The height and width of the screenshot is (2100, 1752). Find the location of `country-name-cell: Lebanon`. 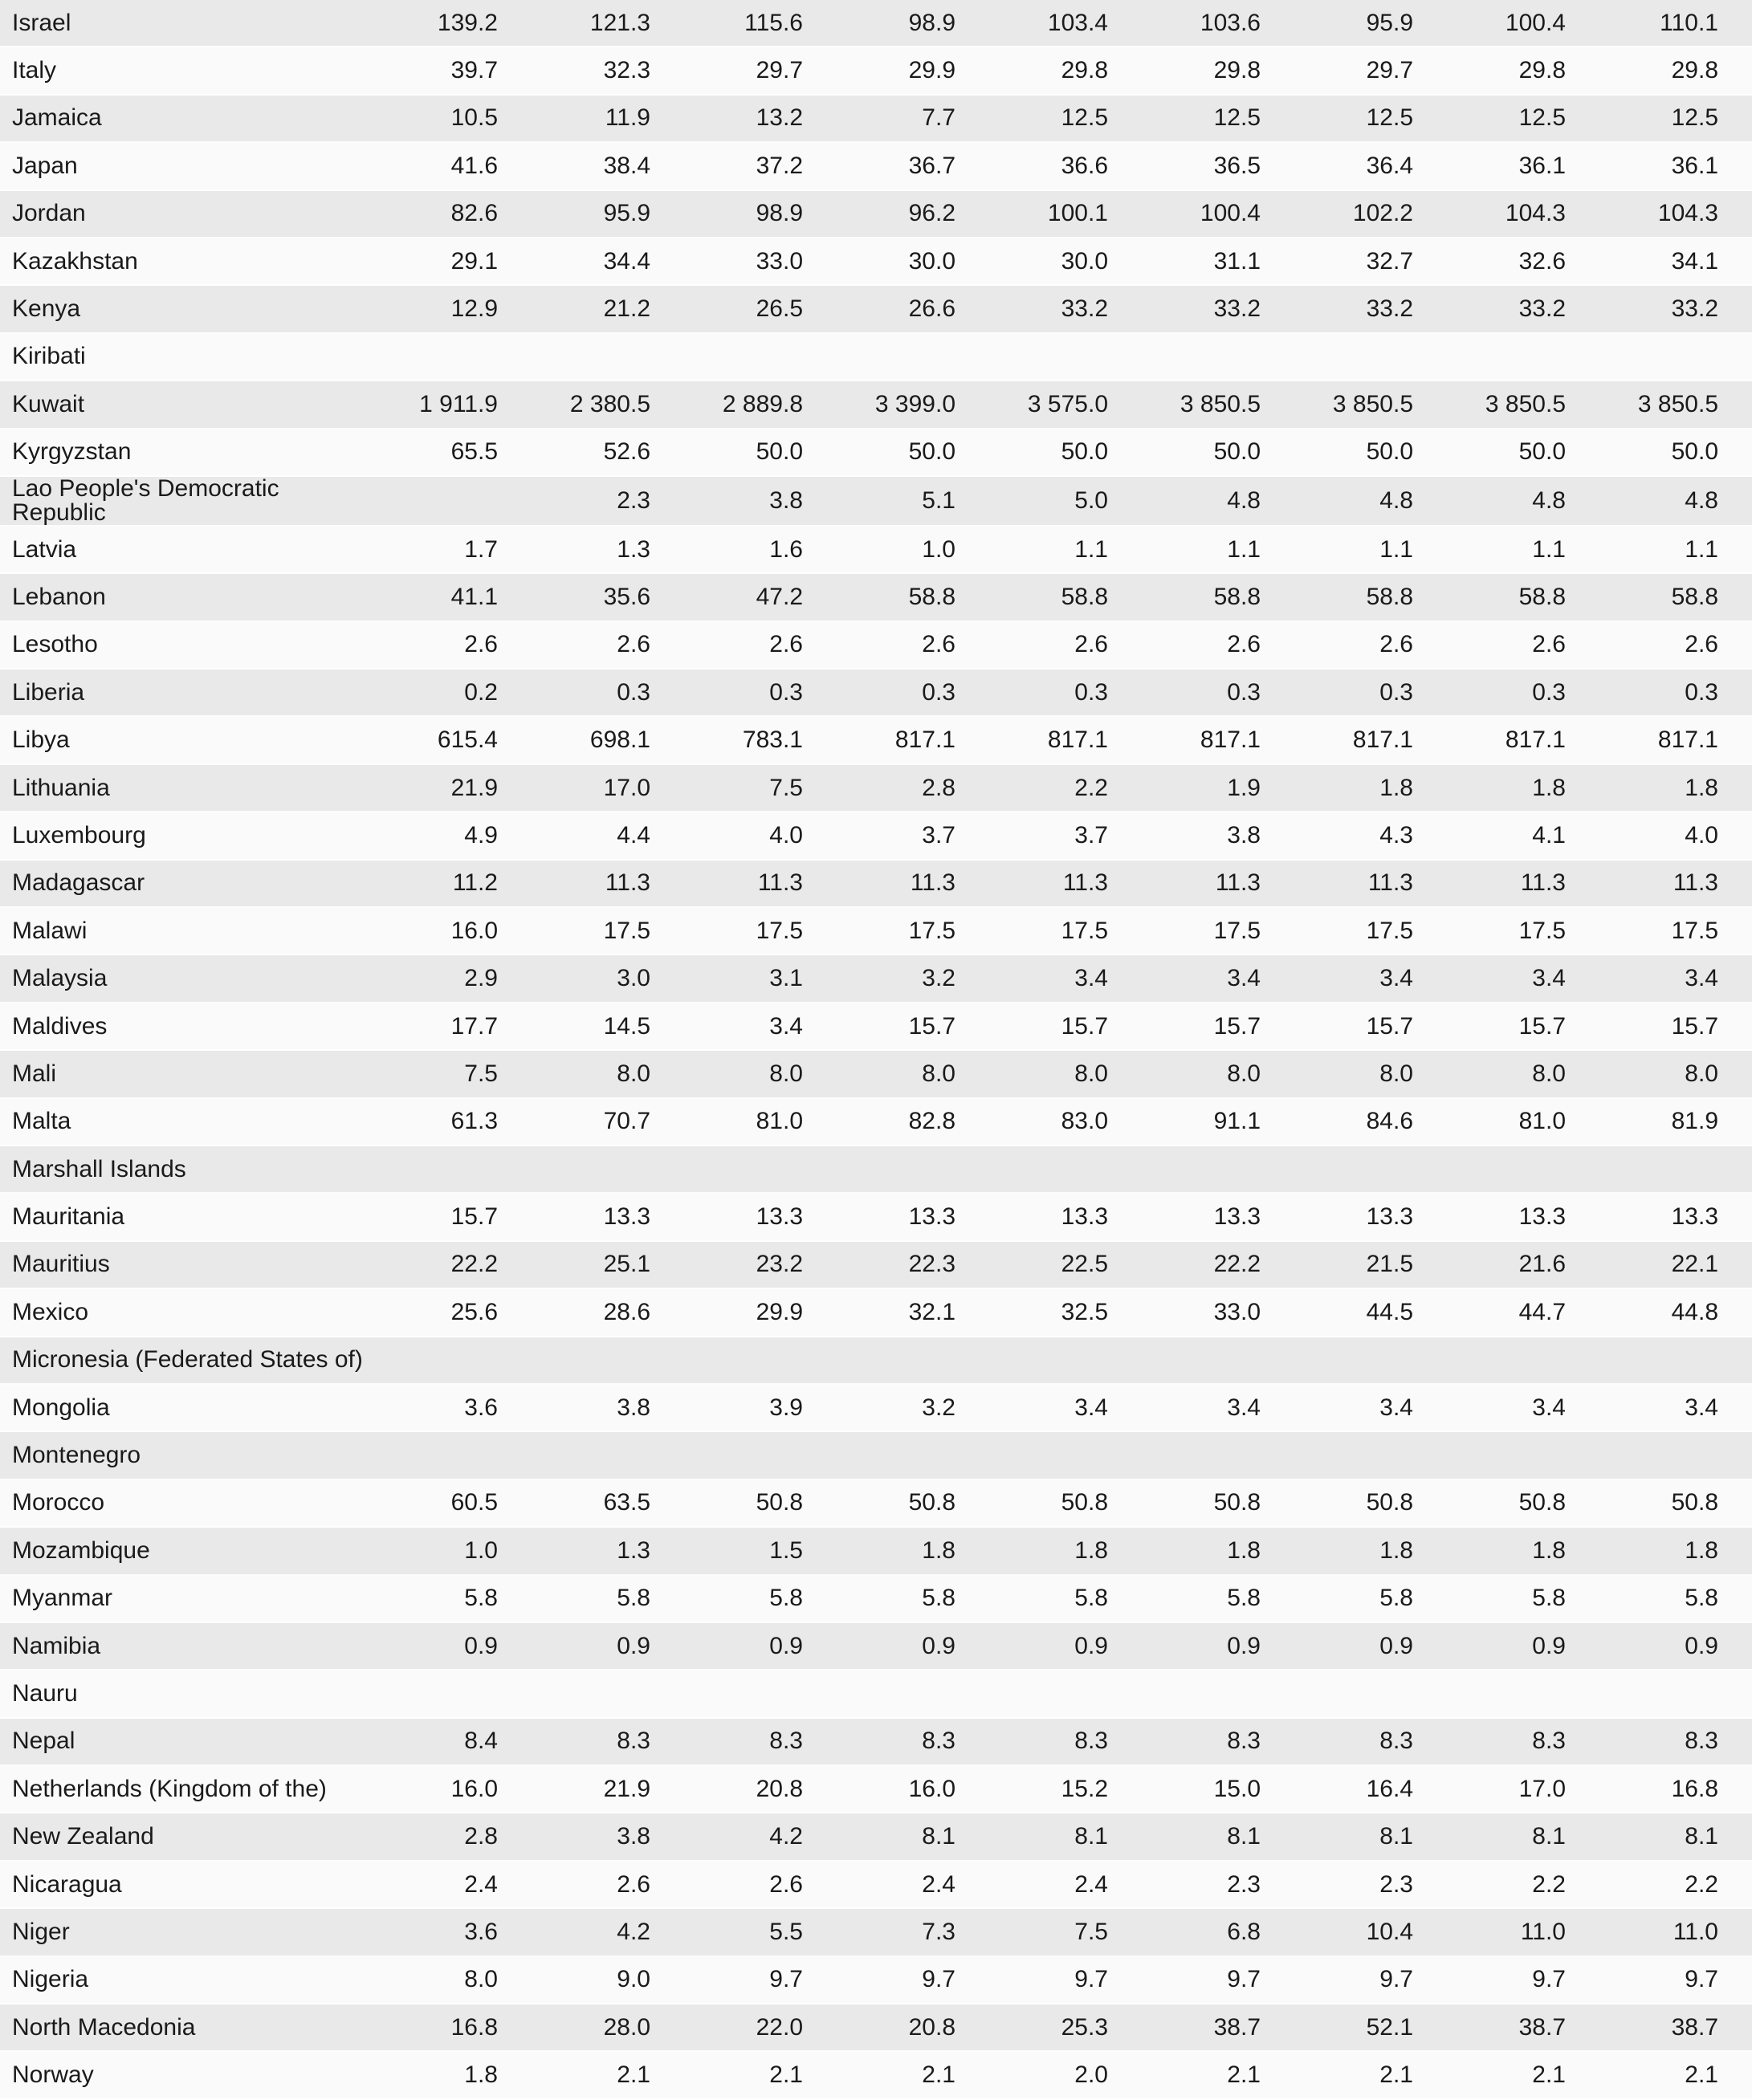

country-name-cell: Lebanon is located at coordinates (59, 596).